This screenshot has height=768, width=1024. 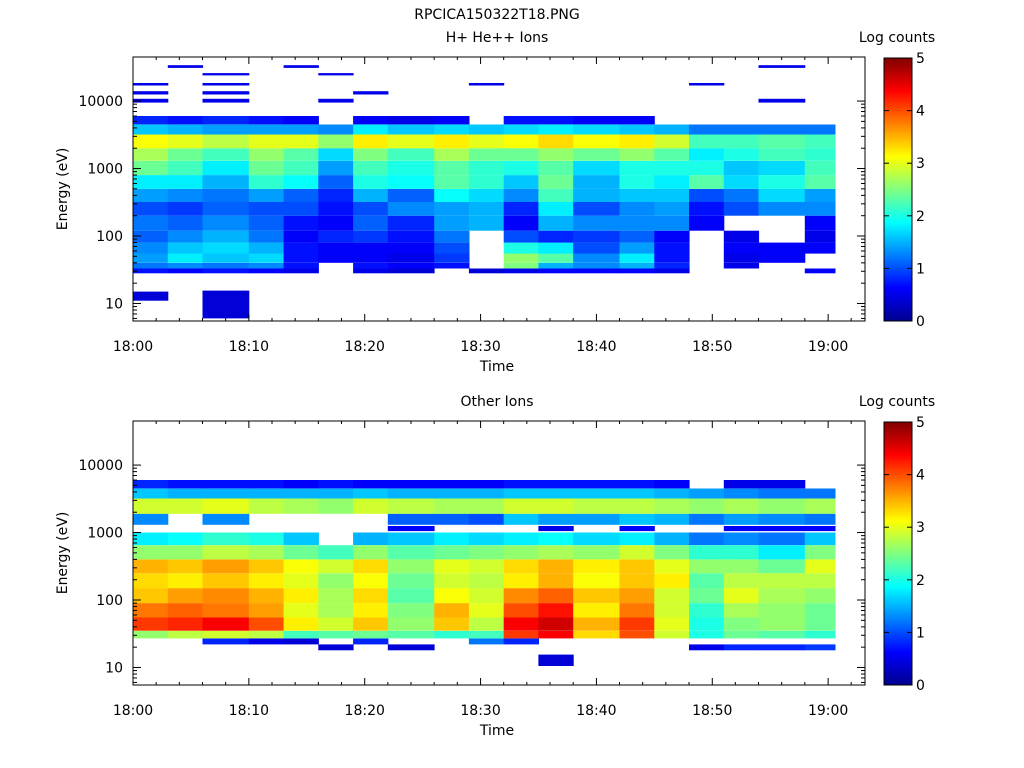 What do you see at coordinates (920, 476) in the screenshot?
I see `colorbar-tick-label: 4` at bounding box center [920, 476].